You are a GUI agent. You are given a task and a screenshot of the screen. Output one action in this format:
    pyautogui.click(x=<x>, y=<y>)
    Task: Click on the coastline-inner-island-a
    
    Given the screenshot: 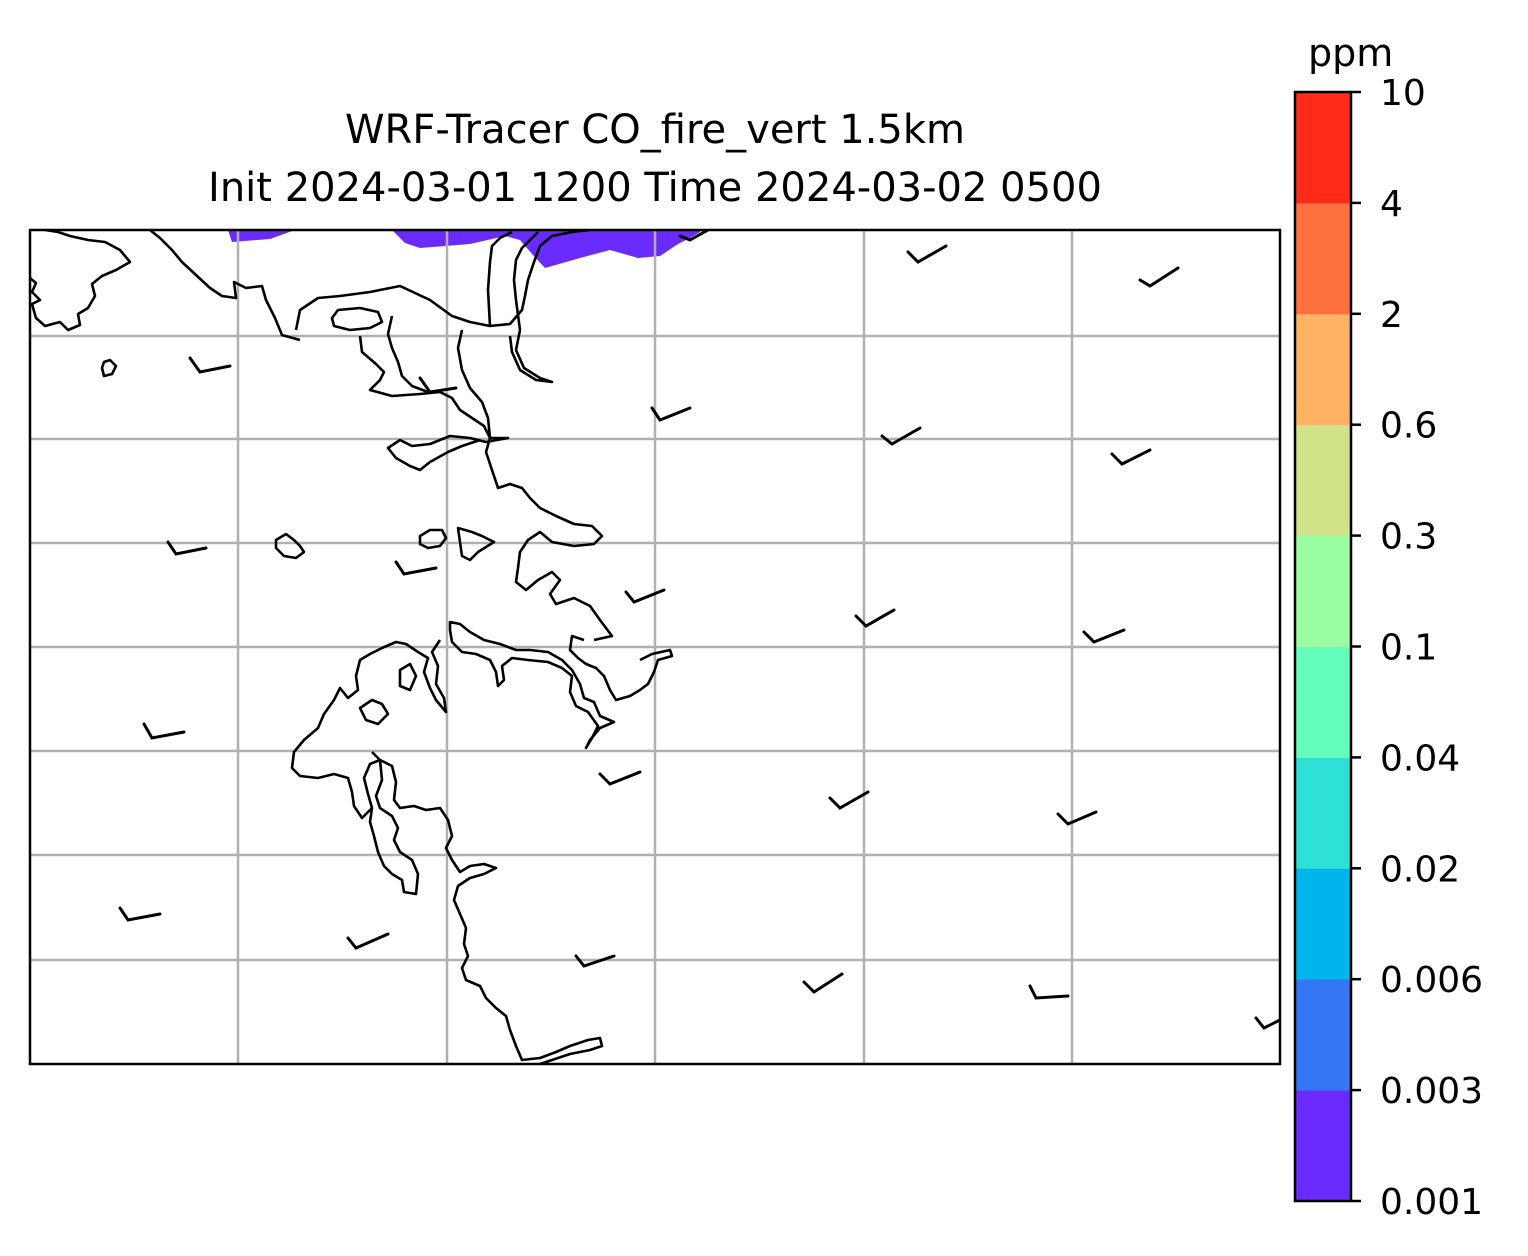 What is the action you would take?
    pyautogui.click(x=374, y=712)
    